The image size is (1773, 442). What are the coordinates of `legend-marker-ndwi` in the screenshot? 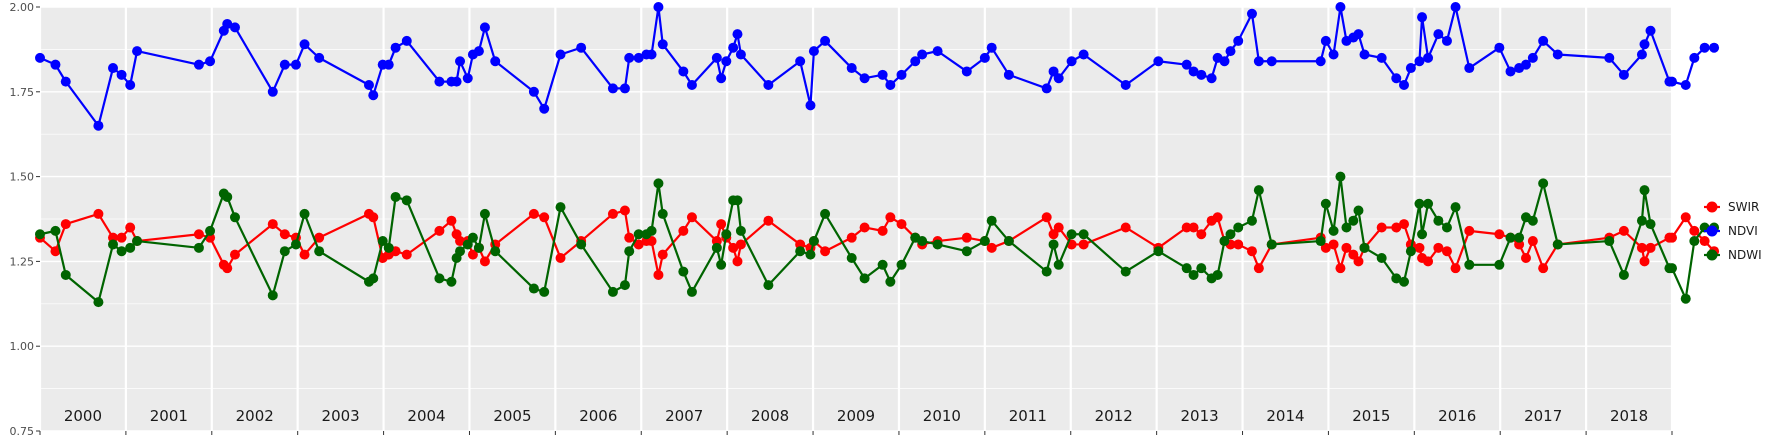 It's located at (1712, 255).